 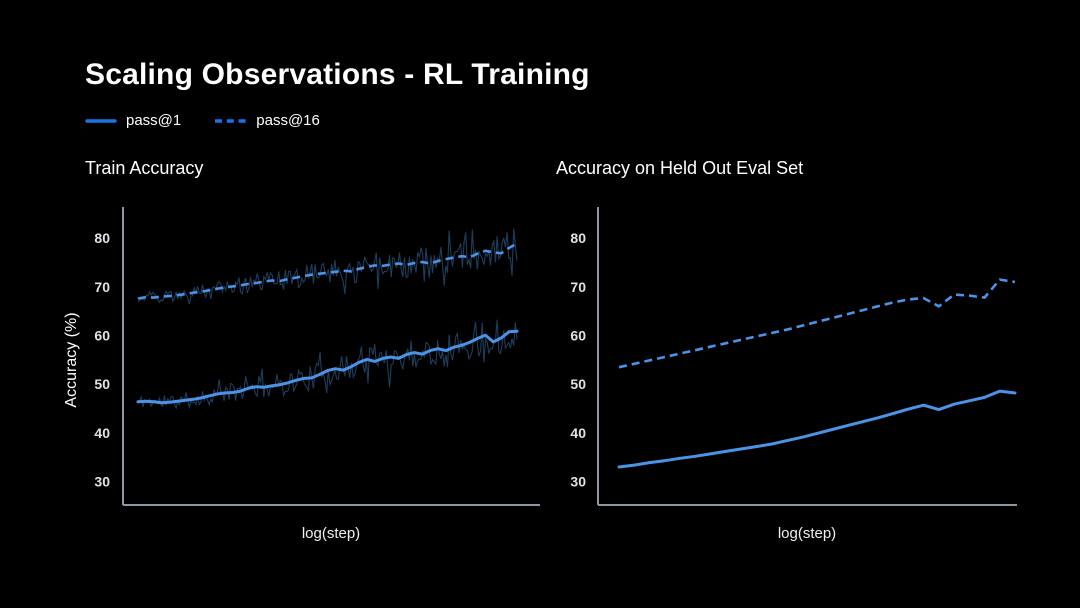 I want to click on train-chart-title: Train Accuracy, so click(x=144, y=168).